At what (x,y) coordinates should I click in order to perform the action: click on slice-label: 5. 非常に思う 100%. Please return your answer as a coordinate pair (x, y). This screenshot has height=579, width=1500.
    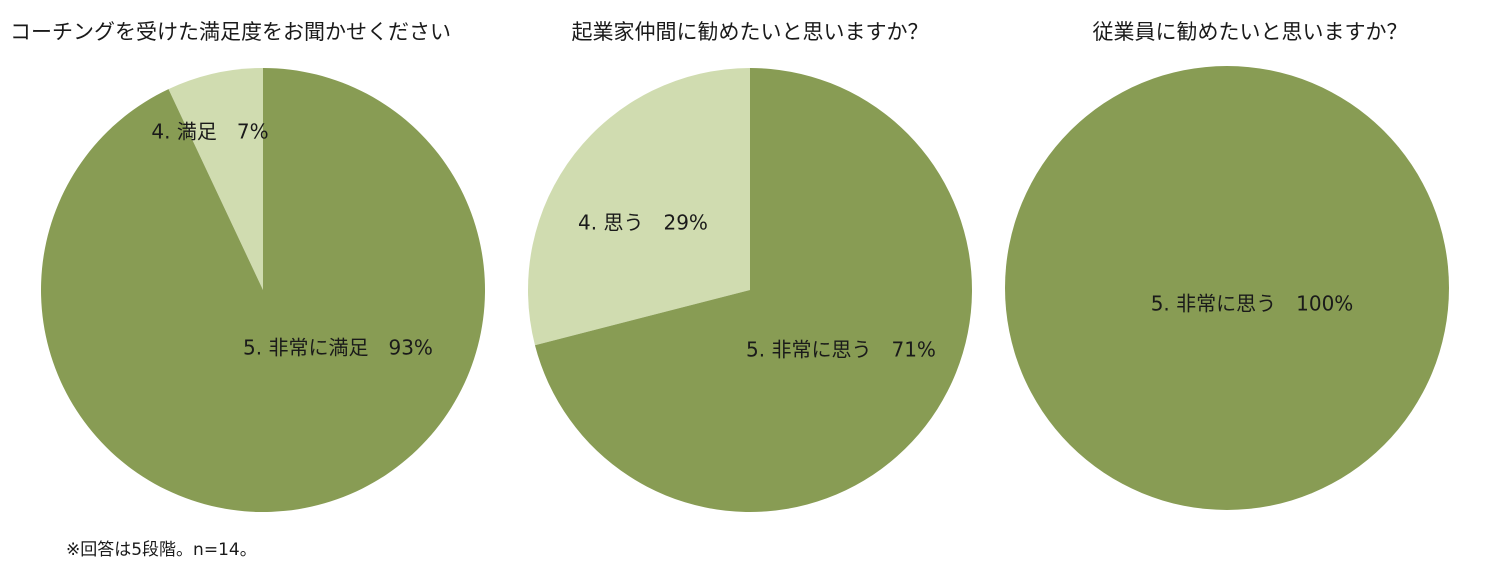
    Looking at the image, I should click on (1252, 304).